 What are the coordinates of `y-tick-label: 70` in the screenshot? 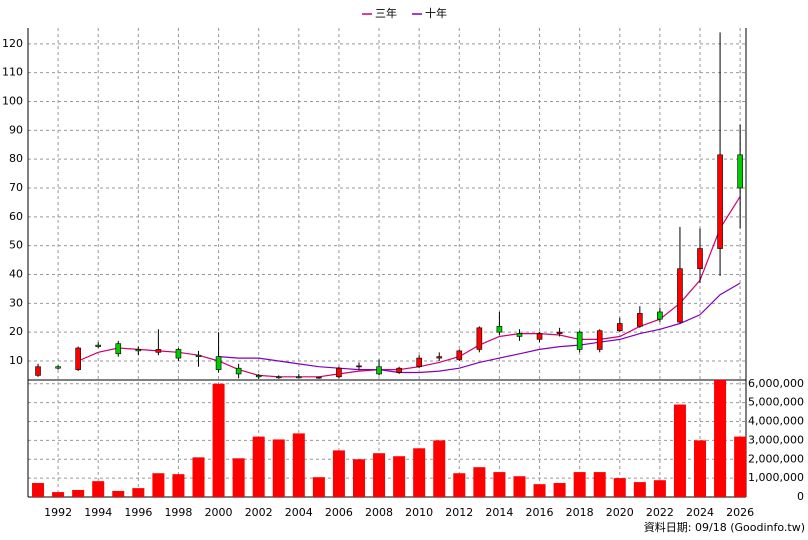 It's located at (16, 187).